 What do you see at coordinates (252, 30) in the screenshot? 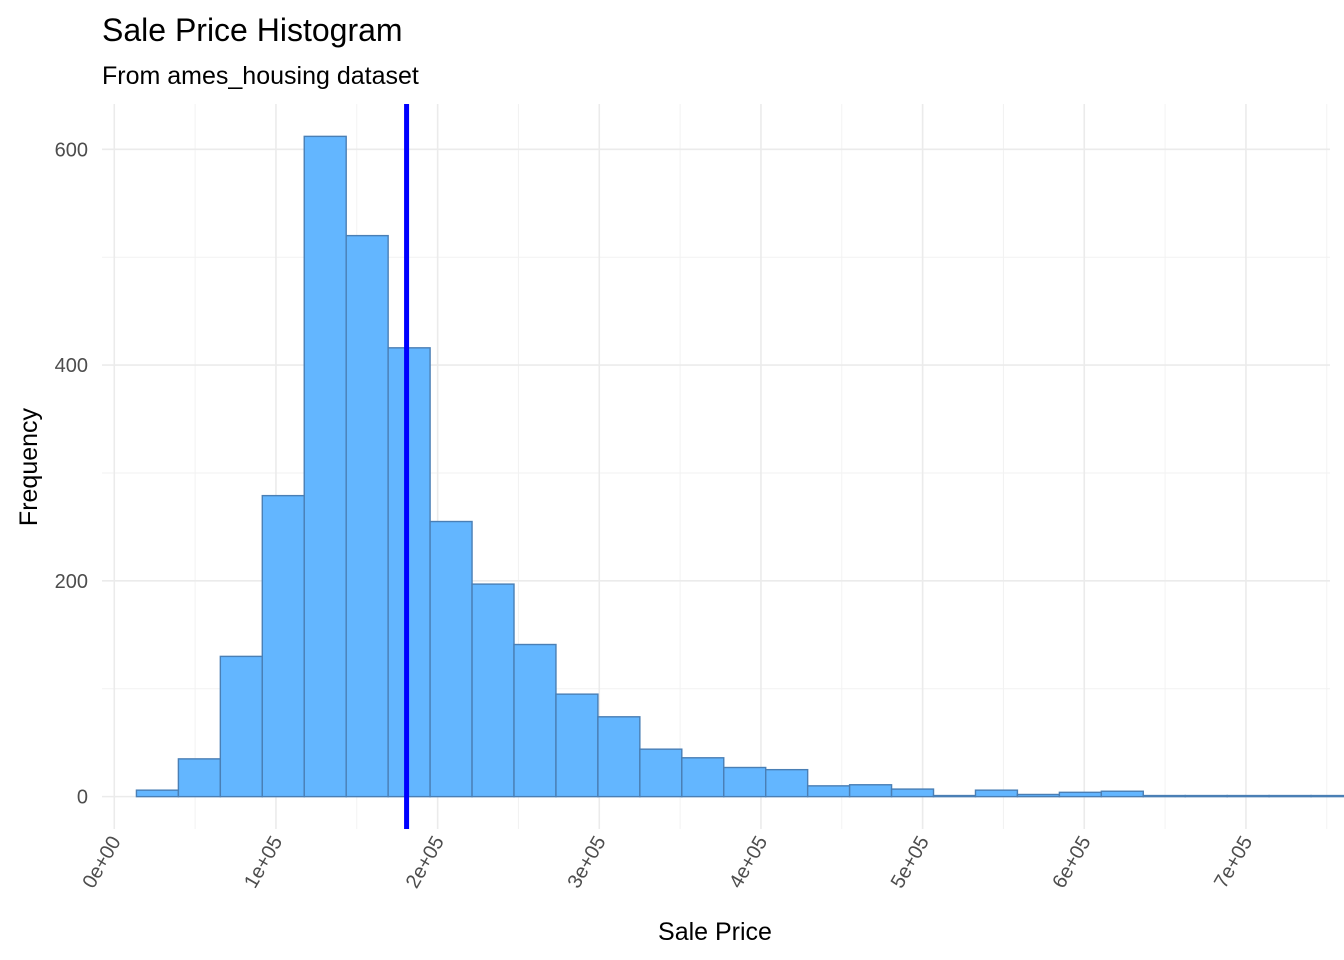
I see `chart-title: Sale Price Histogram` at bounding box center [252, 30].